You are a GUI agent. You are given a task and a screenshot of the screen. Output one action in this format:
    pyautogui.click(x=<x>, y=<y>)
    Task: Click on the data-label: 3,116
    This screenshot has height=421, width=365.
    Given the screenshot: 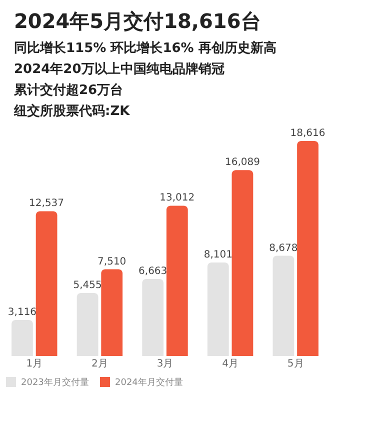 What is the action you would take?
    pyautogui.click(x=22, y=312)
    